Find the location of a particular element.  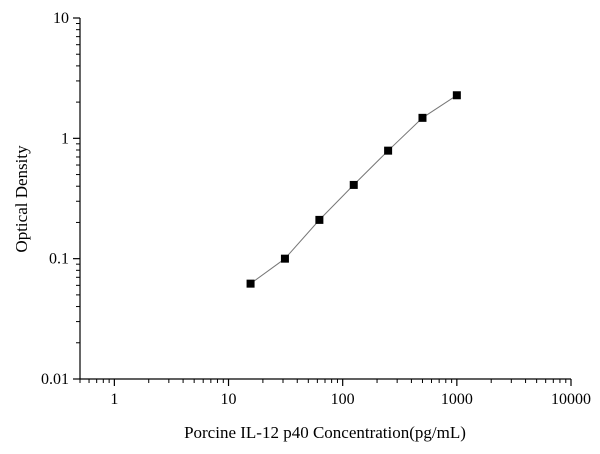

x-tick-label: 10 is located at coordinates (229, 399).